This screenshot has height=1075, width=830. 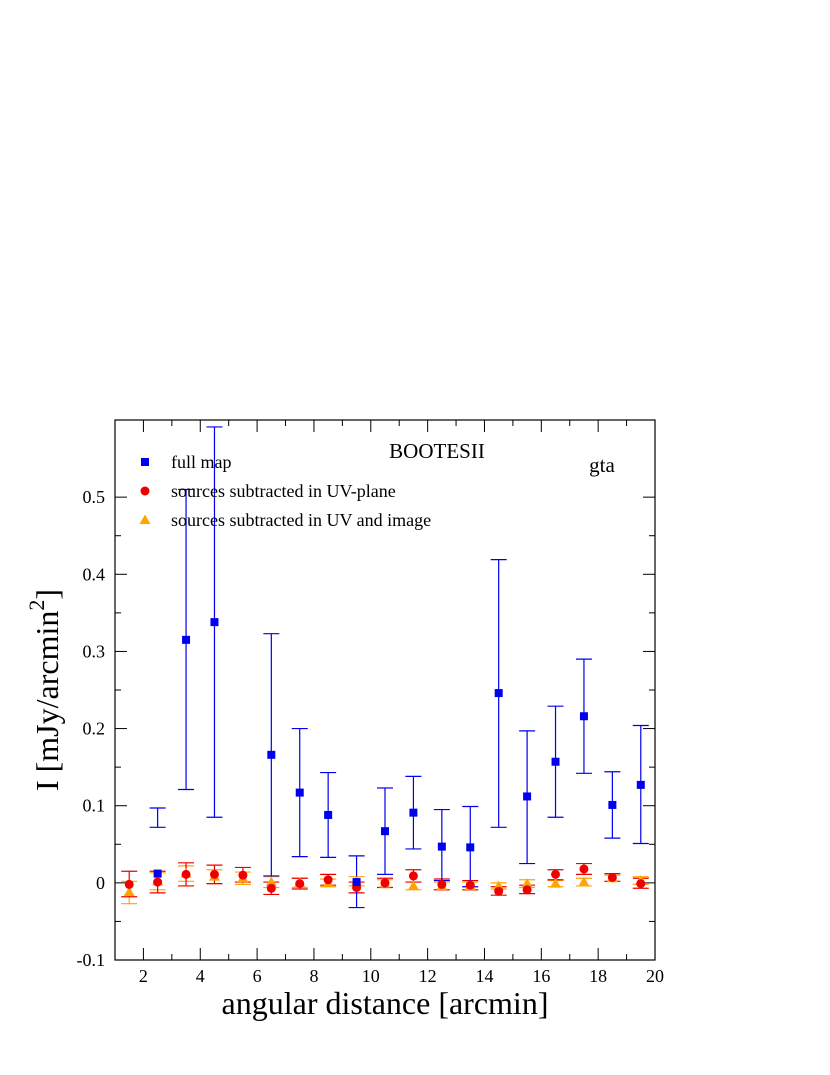 What do you see at coordinates (598, 976) in the screenshot?
I see `x-tick-label: 18` at bounding box center [598, 976].